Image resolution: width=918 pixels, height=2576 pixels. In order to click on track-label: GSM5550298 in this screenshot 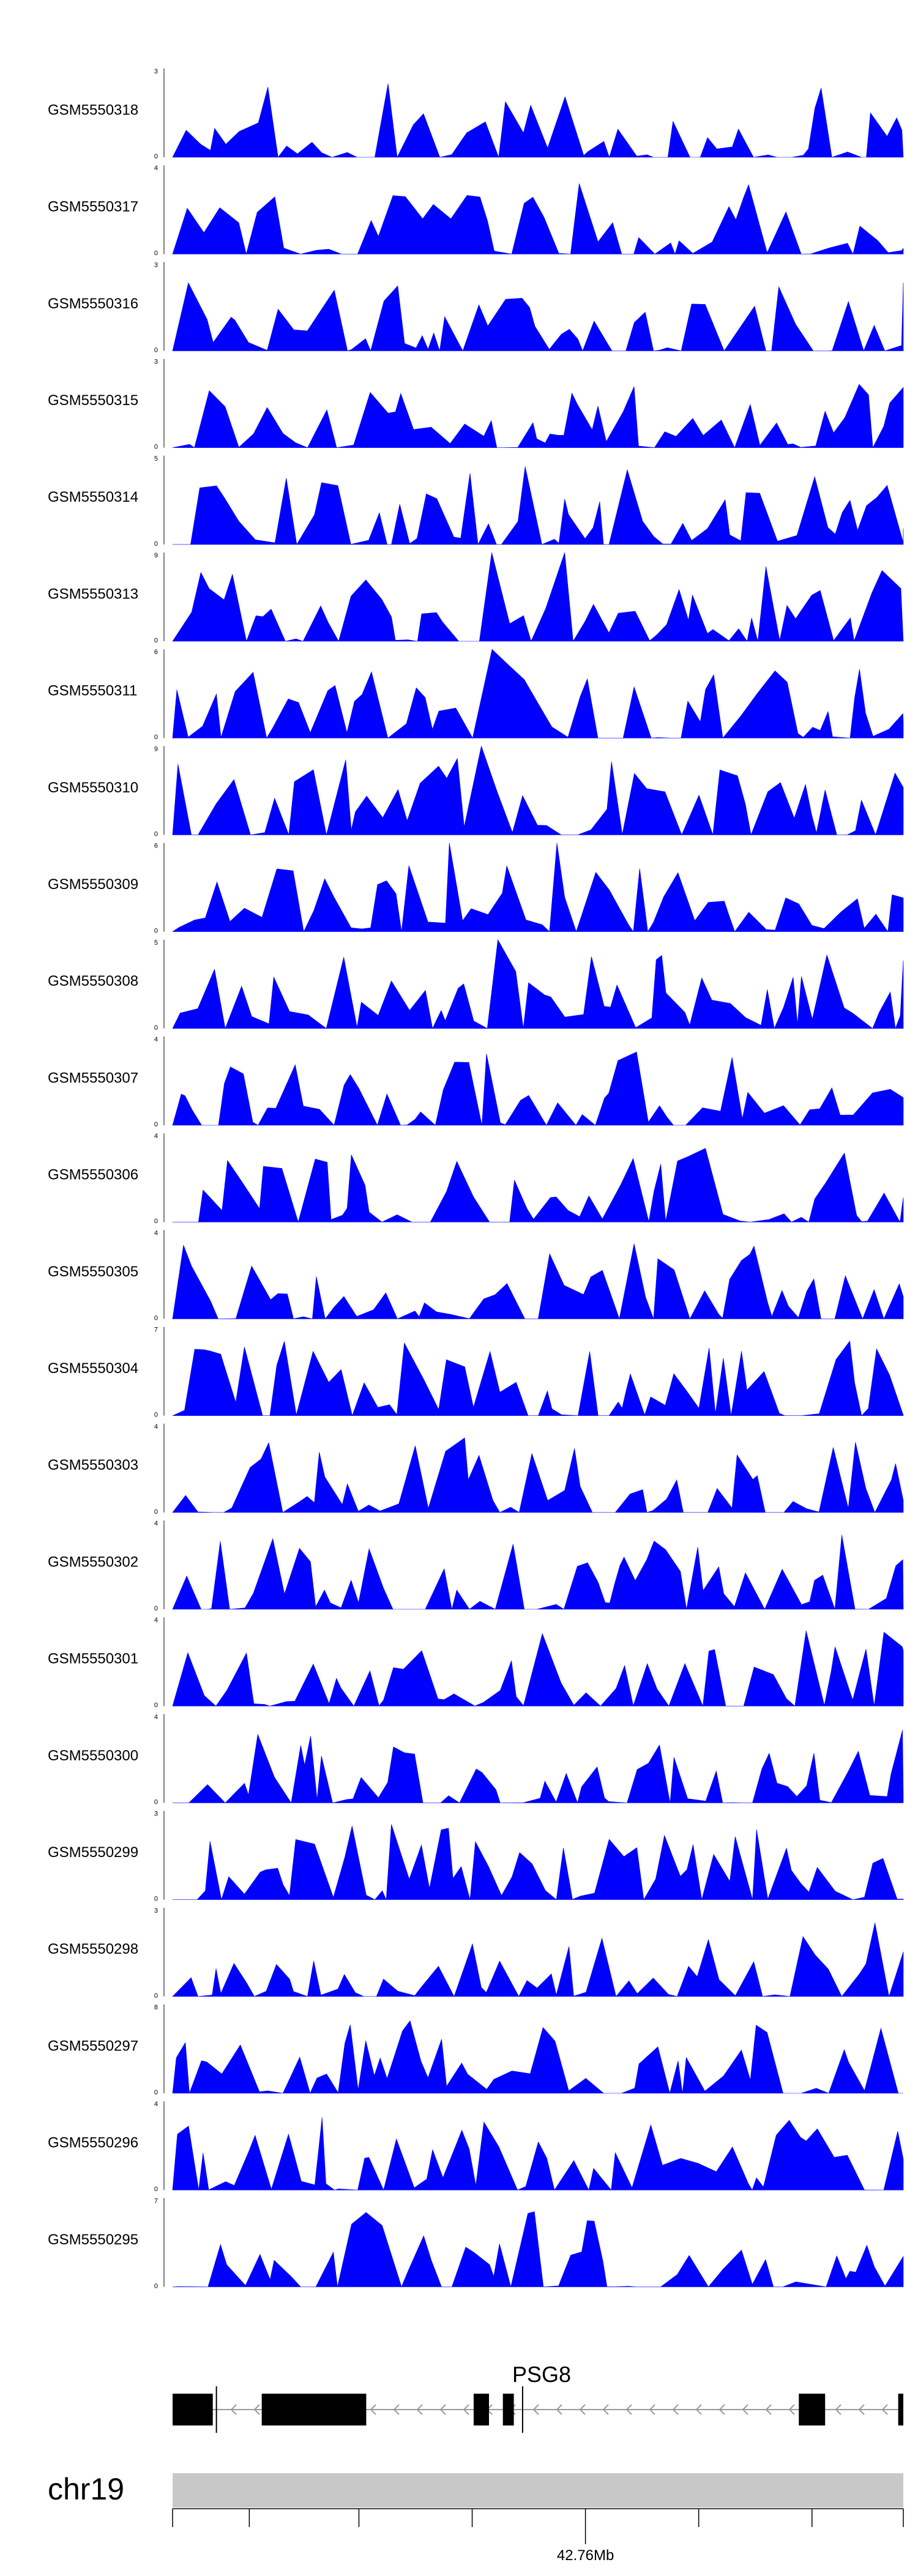, I will do `click(93, 1949)`.